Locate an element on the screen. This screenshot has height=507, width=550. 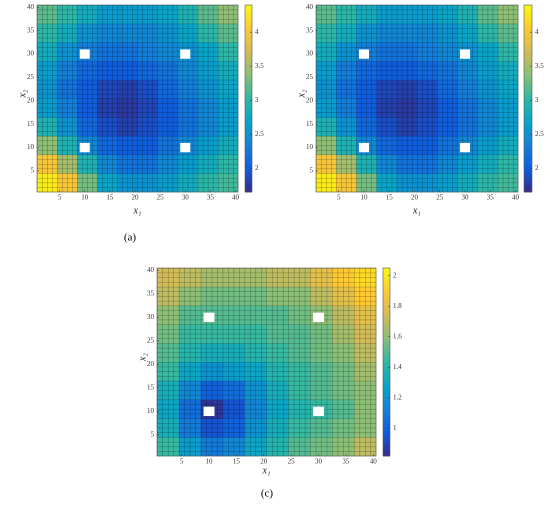
y-tick-label: 35 is located at coordinates (310, 30).